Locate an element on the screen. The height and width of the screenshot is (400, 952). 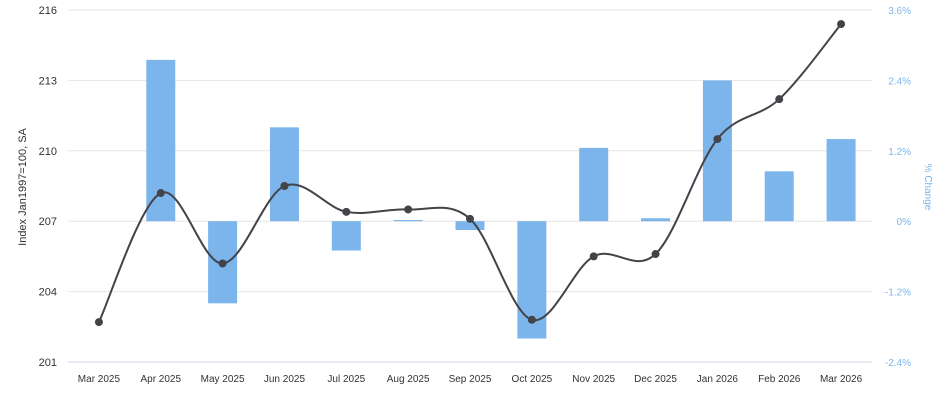
x-tick-label: Dec 2025 is located at coordinates (655, 379).